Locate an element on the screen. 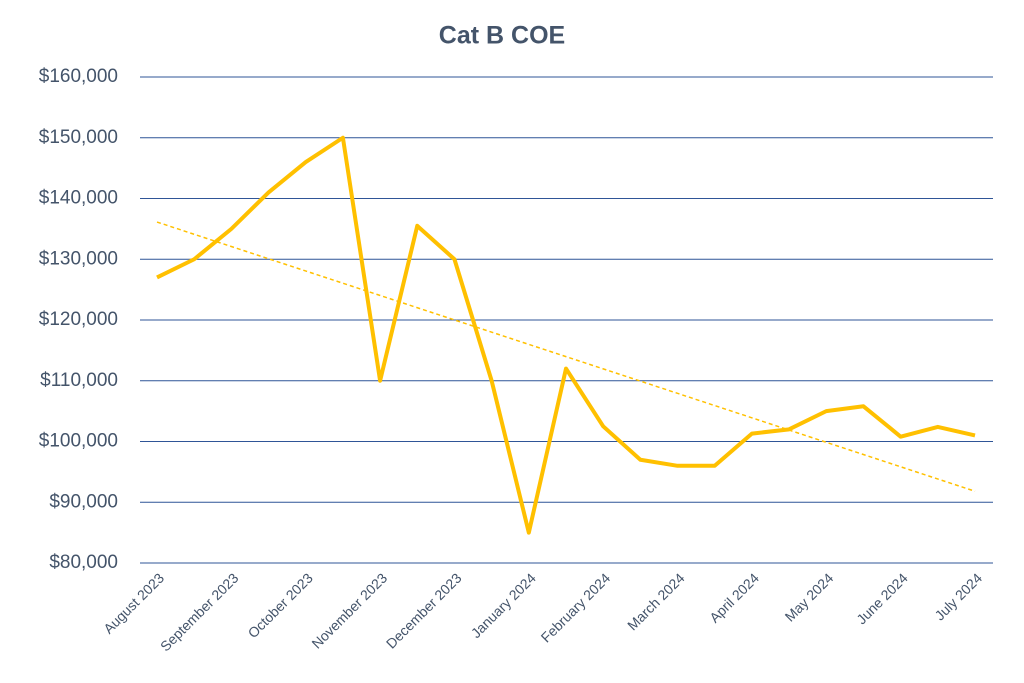 This screenshot has width=1024, height=683. x-tick-label: September 2023 is located at coordinates (199, 612).